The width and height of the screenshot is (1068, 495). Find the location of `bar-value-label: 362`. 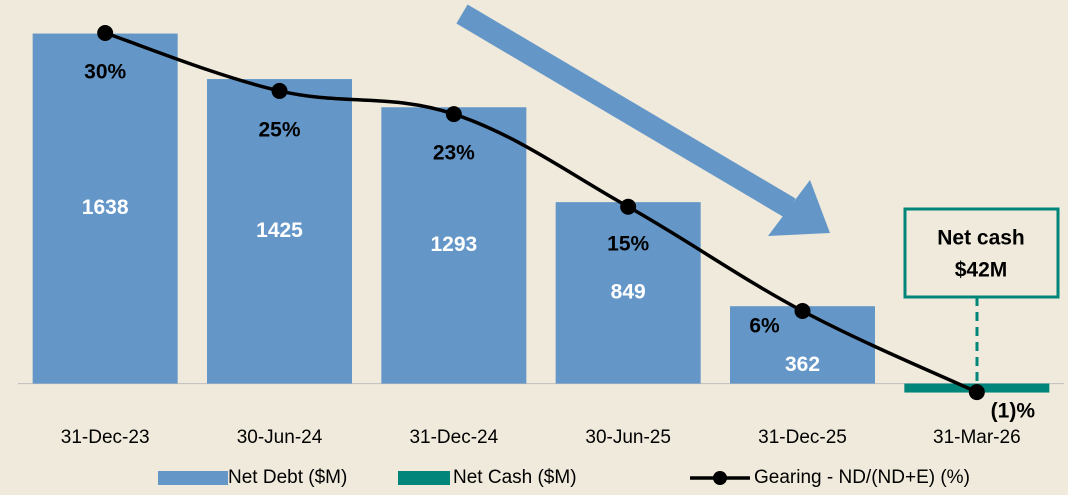

bar-value-label: 362 is located at coordinates (802, 364).